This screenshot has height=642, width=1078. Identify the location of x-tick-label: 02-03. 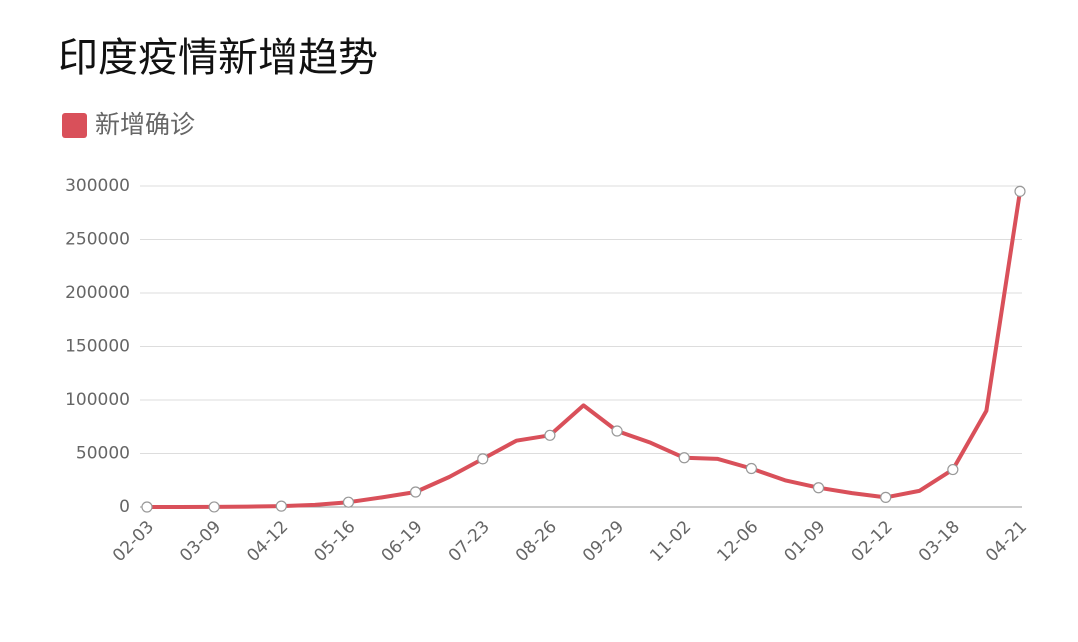
(133, 541).